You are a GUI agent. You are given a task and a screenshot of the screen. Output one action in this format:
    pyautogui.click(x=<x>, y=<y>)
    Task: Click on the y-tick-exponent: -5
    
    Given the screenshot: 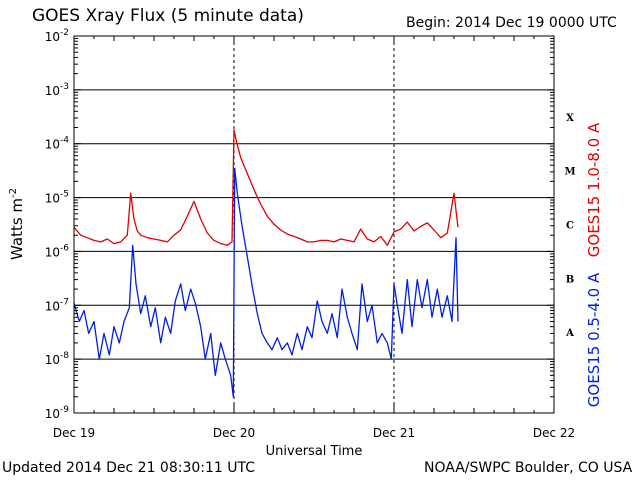 What is the action you would take?
    pyautogui.click(x=64, y=195)
    